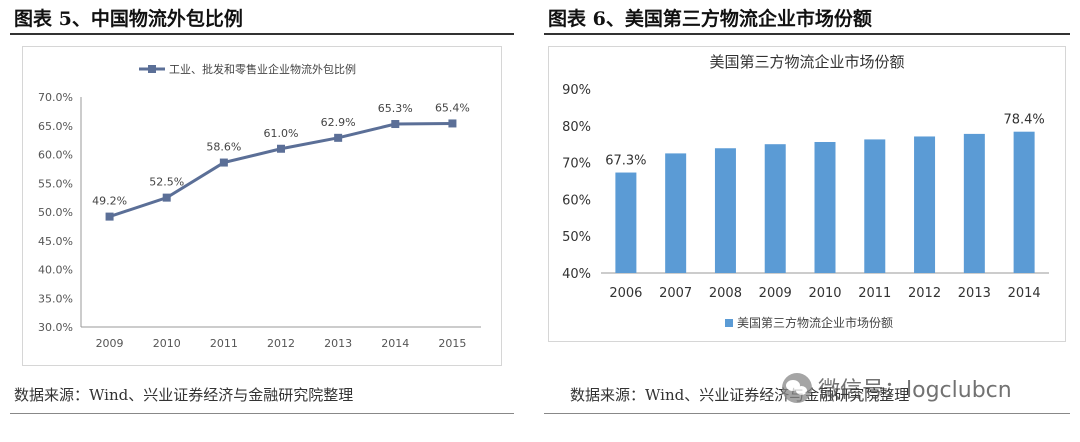  I want to click on y-tick-label: 55.0%, so click(55, 183).